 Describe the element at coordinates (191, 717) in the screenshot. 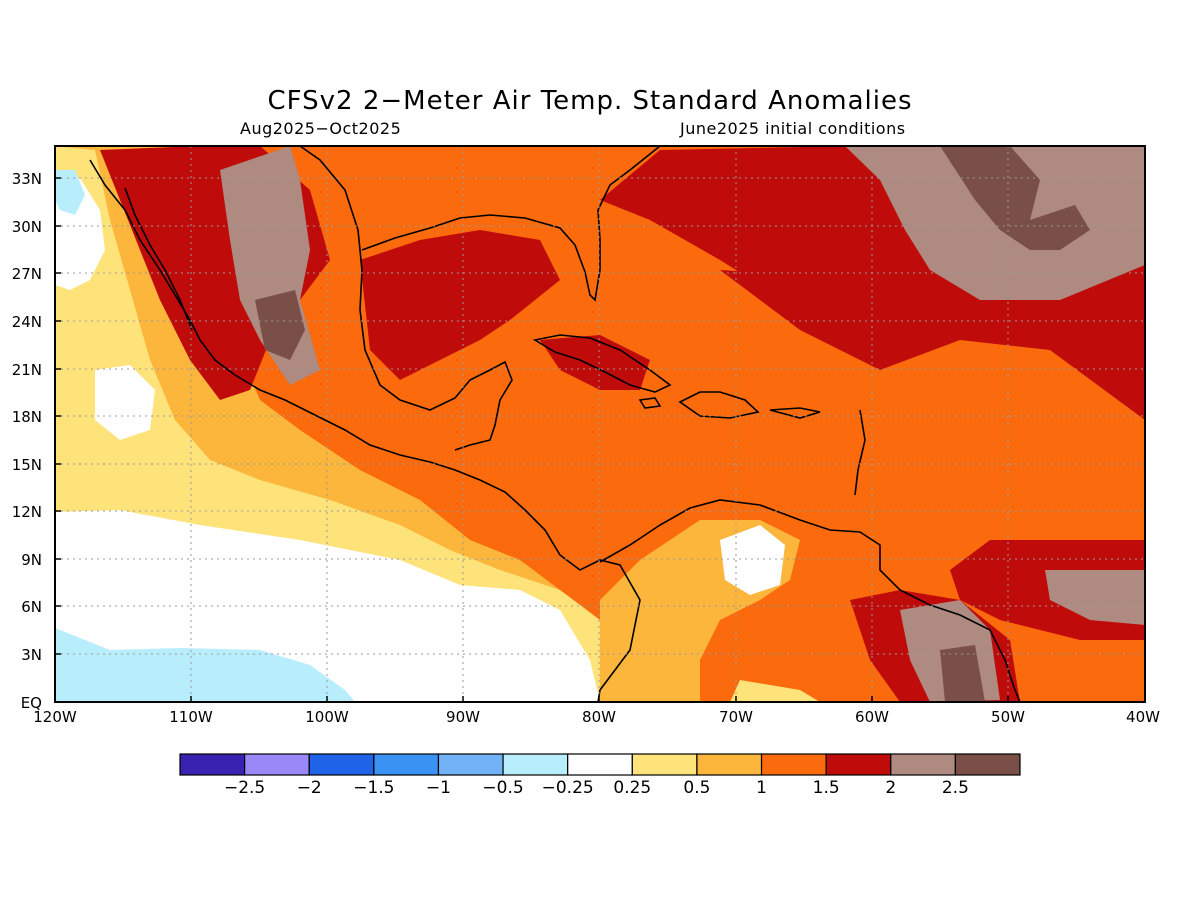

I see `lon-label: 110W` at that location.